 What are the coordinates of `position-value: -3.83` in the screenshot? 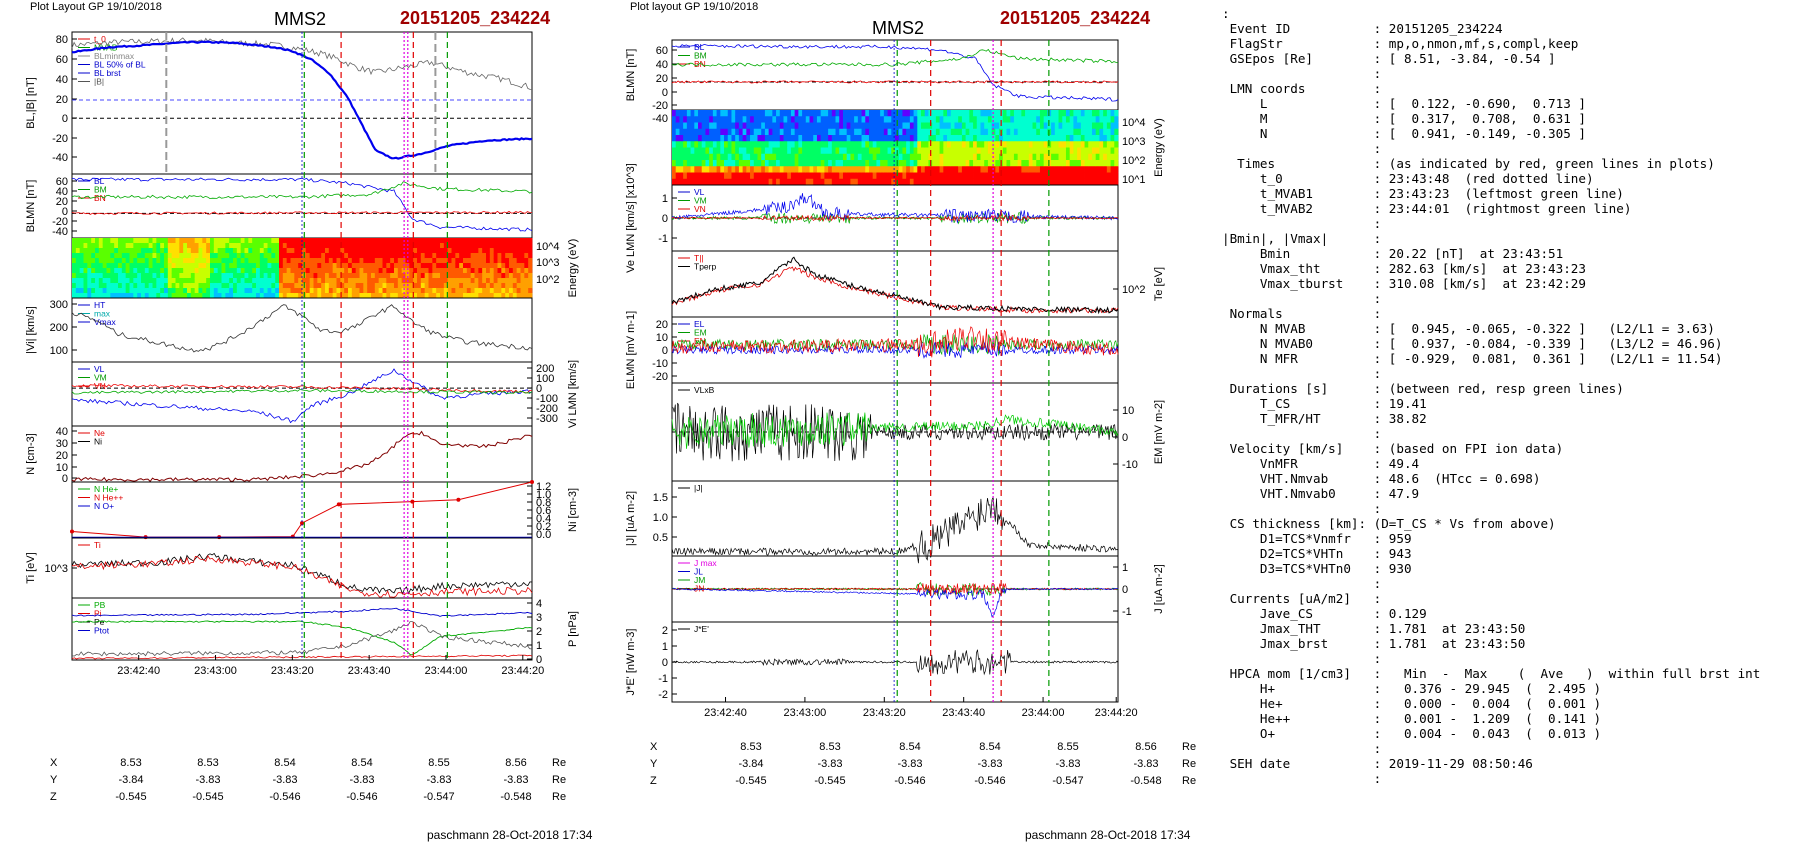 It's located at (1068, 764).